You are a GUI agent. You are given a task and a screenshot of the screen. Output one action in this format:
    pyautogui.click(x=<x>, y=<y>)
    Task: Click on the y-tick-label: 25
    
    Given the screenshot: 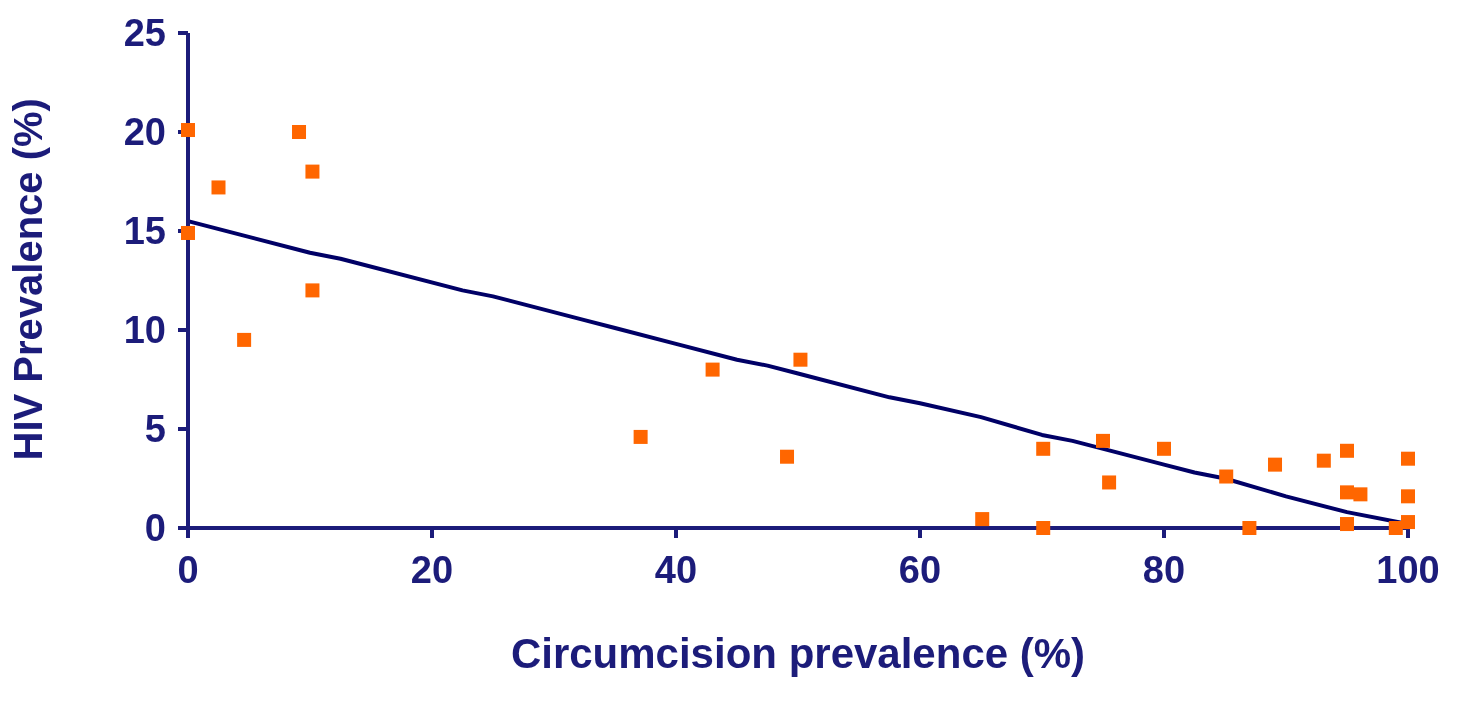 What is the action you would take?
    pyautogui.click(x=144, y=33)
    